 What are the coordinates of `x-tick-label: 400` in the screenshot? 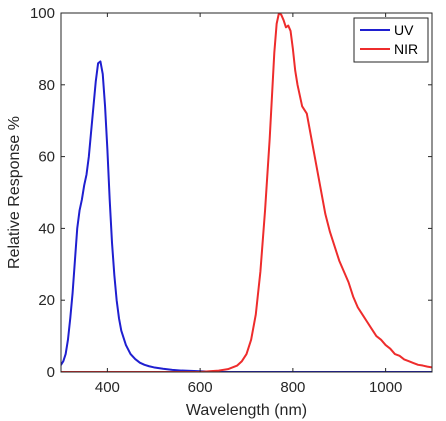 It's located at (107, 387).